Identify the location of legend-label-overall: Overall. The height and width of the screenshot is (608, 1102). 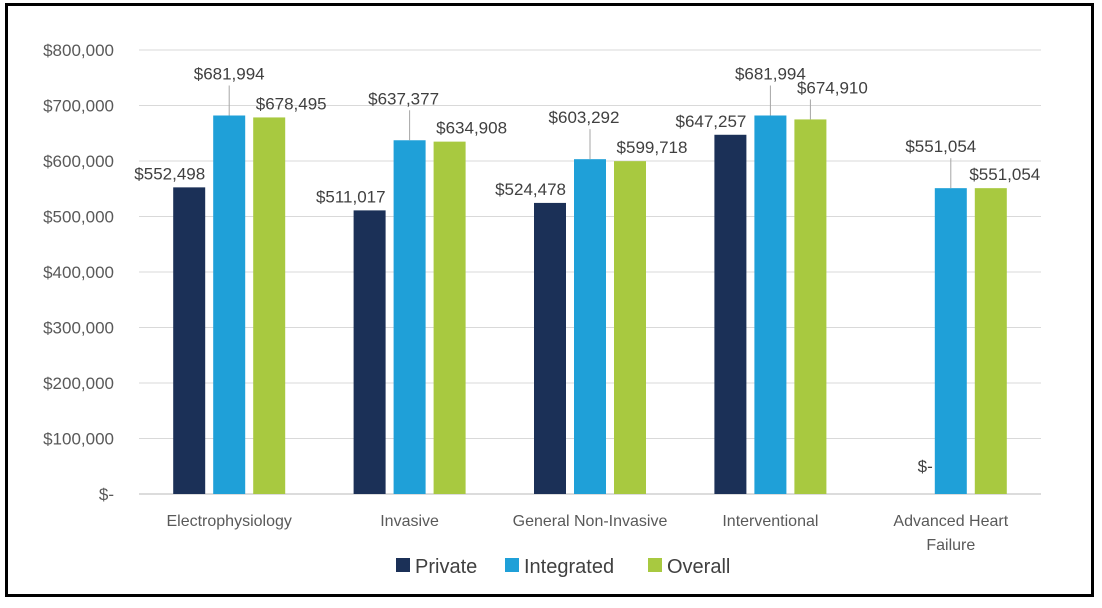
(698, 567).